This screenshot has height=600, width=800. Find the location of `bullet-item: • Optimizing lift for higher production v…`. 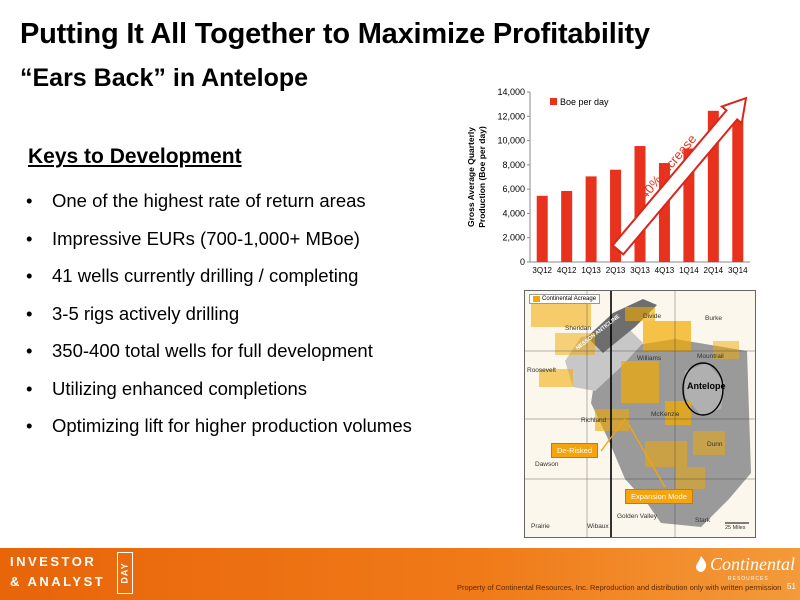

bullet-item: • Optimizing lift for higher production v… is located at coordinates (219, 434).